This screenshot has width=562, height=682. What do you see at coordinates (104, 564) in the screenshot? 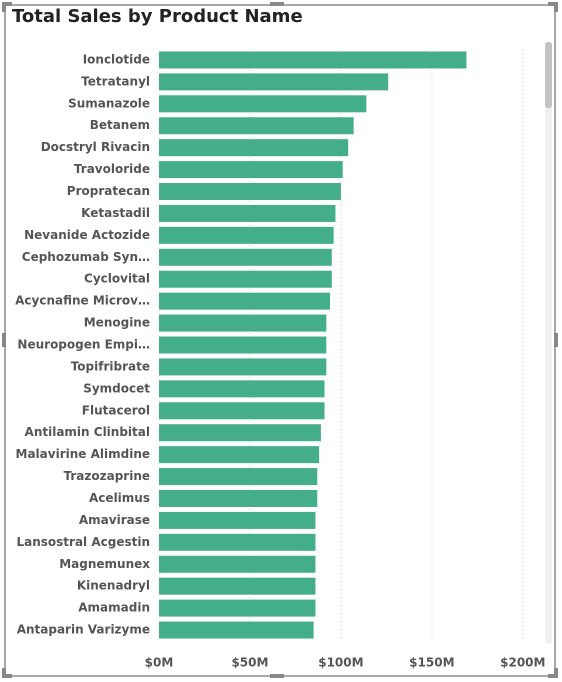
I see `y-tick-label: Magnemunex` at bounding box center [104, 564].